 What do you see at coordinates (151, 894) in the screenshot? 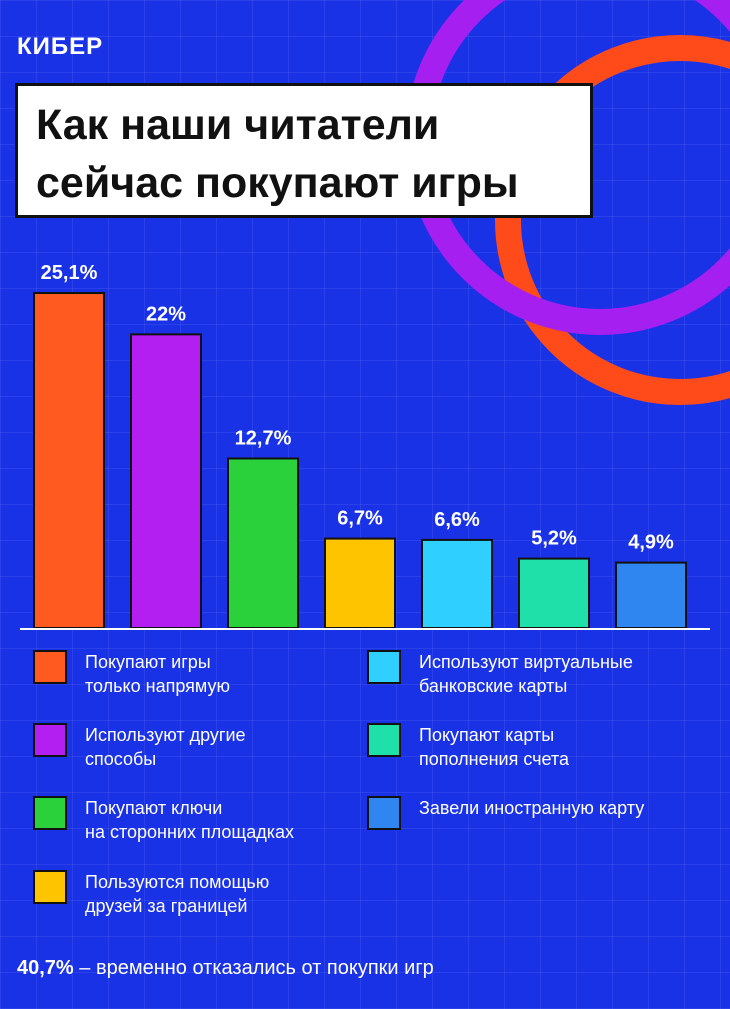
I see `legend-item-friends-abroad: Пользуются помощью друзей за границей` at bounding box center [151, 894].